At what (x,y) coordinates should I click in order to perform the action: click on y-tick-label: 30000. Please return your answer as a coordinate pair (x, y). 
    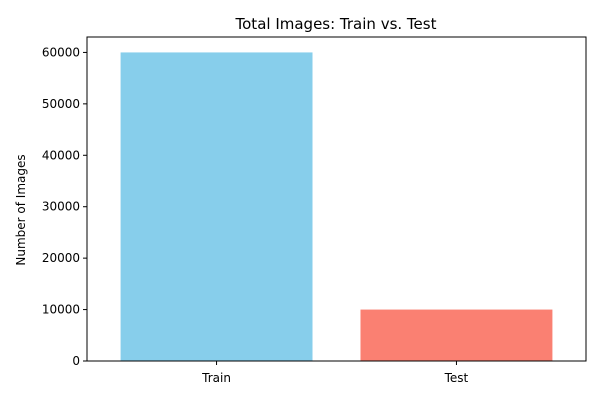
    Looking at the image, I should click on (61, 207).